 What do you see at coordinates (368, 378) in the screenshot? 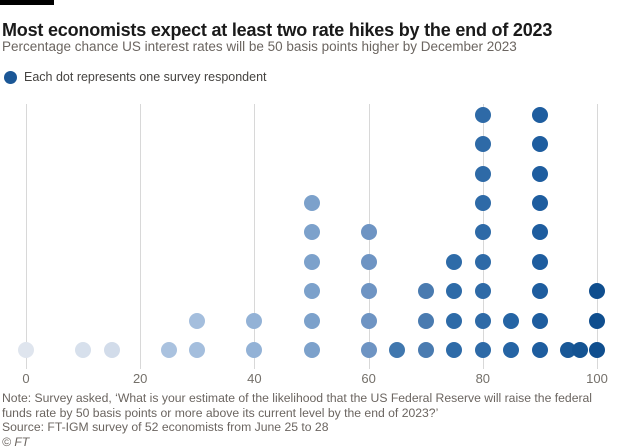
I see `x-tick-label-60: 60` at bounding box center [368, 378].